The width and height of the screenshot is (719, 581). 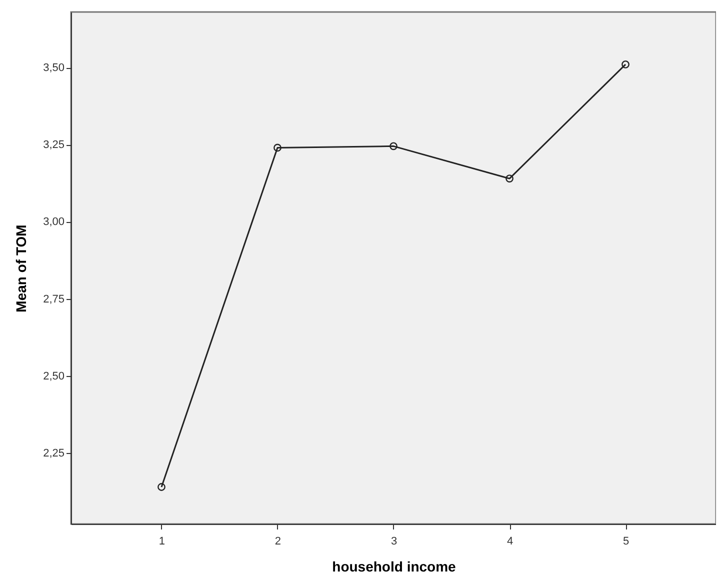 I want to click on y-tick-label: 2,25, so click(x=53, y=454).